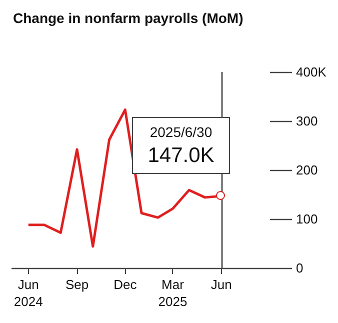 This screenshot has width=338, height=323. I want to click on y-tick-label: 0, so click(300, 268).